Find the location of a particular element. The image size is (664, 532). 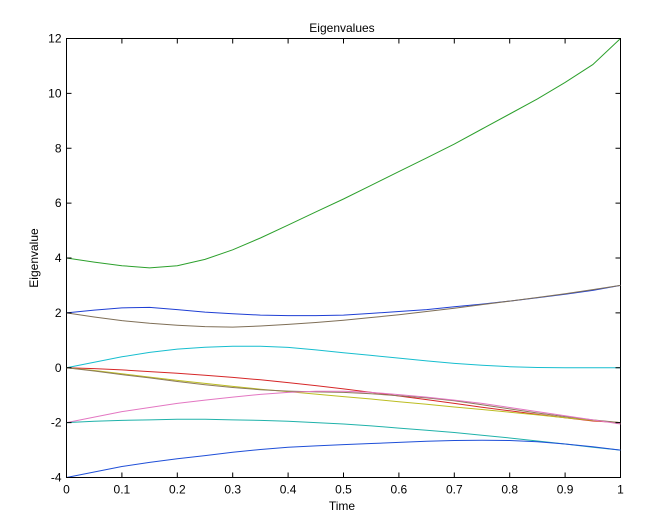

y-tick-label: 8 is located at coordinates (58, 148).